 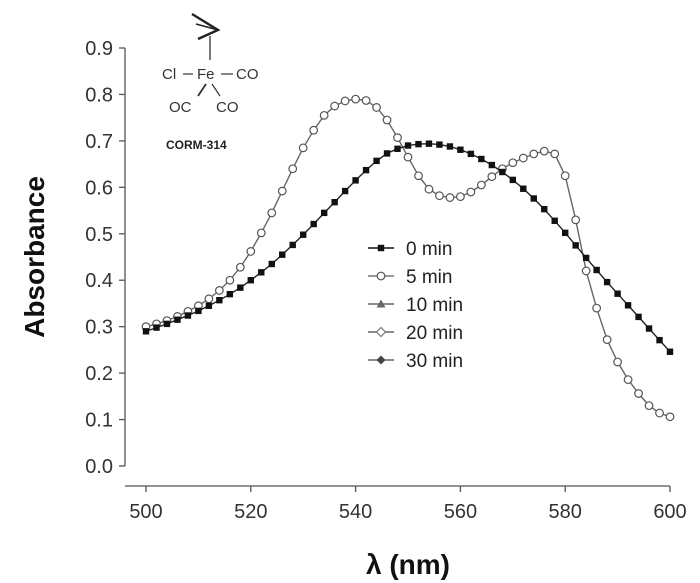 What do you see at coordinates (99, 467) in the screenshot?
I see `y-tick-label: 0.0` at bounding box center [99, 467].